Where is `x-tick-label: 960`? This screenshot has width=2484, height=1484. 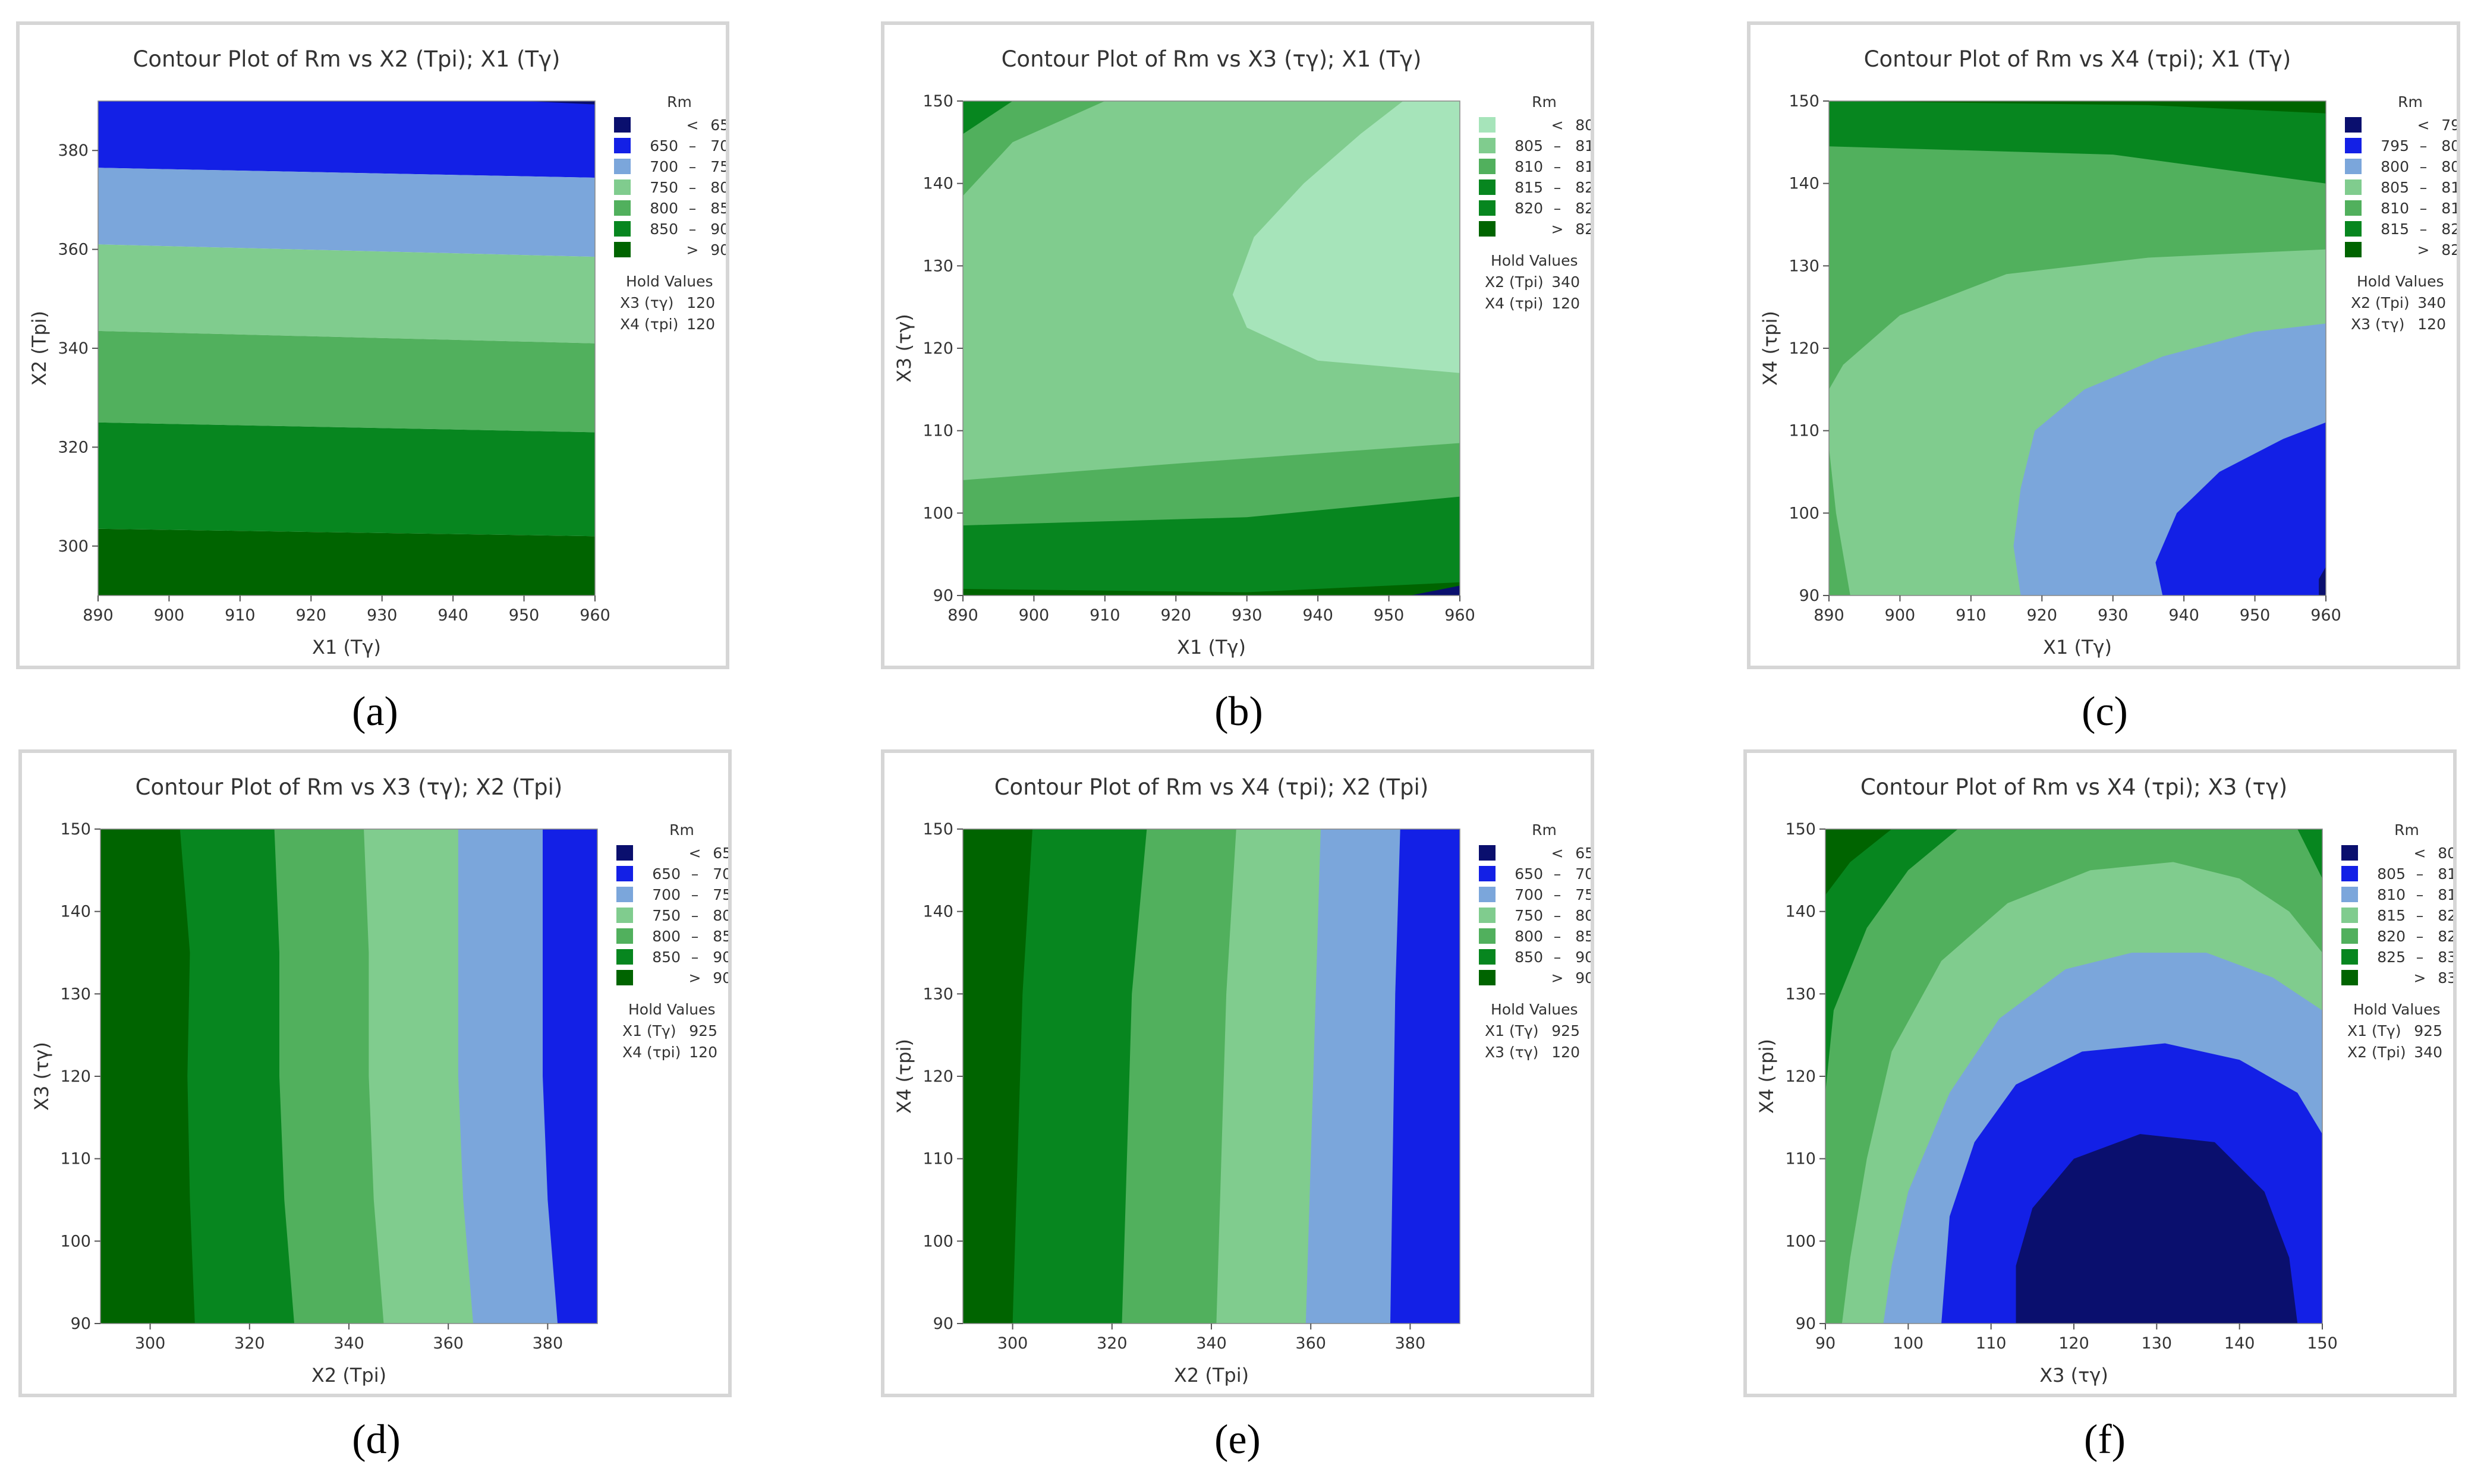
x-tick-label: 960 is located at coordinates (1459, 615).